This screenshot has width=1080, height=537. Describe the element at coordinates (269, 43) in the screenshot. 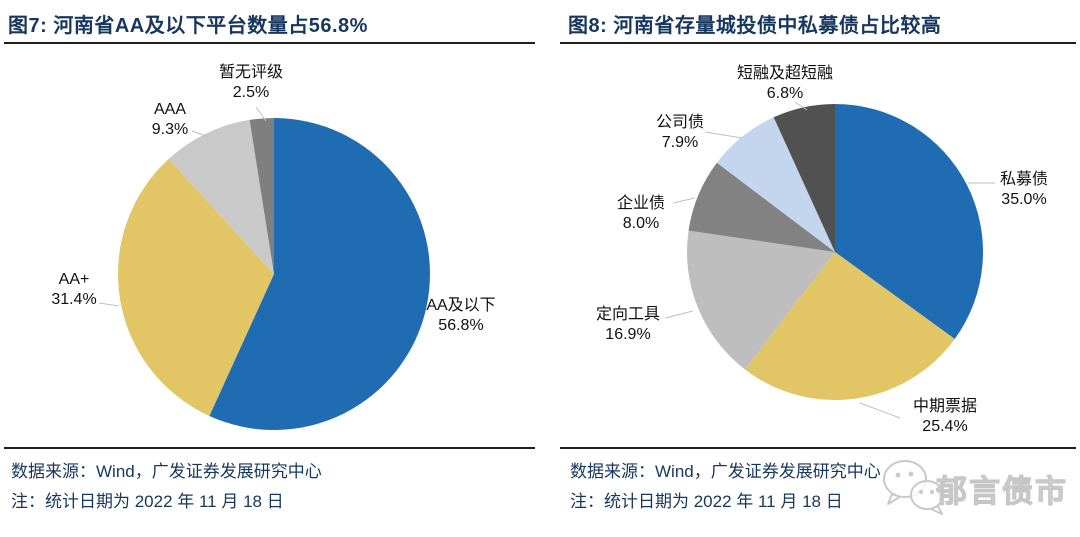

I see `figure7-title-rule` at that location.